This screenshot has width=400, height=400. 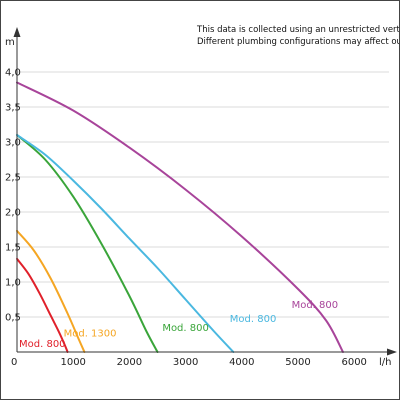 What do you see at coordinates (315, 305) in the screenshot?
I see `series-label-5: Mod. 800` at bounding box center [315, 305].